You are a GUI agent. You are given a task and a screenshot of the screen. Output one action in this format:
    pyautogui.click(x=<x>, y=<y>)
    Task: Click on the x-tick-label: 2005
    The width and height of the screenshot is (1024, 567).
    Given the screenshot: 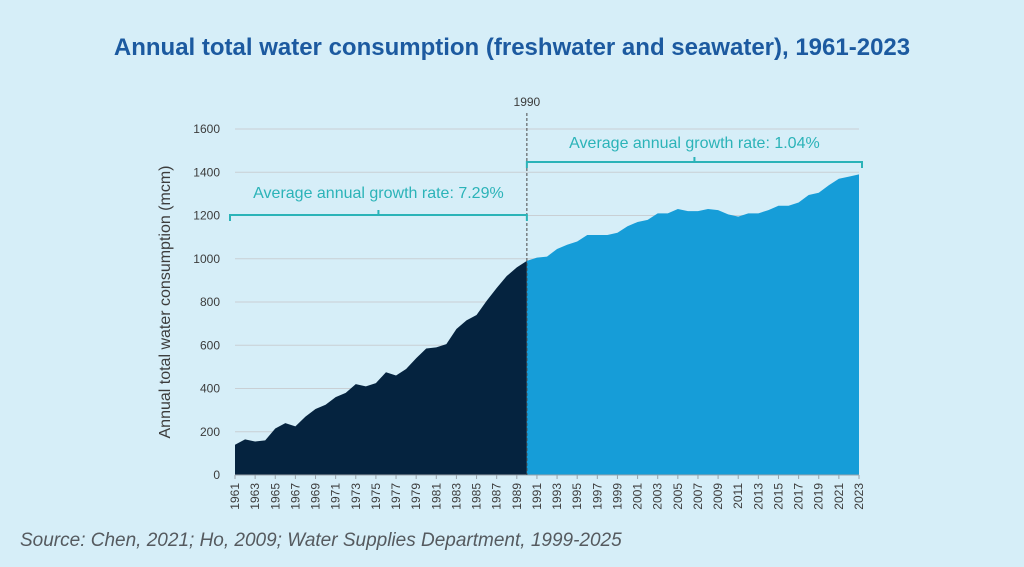 What is the action you would take?
    pyautogui.click(x=678, y=496)
    